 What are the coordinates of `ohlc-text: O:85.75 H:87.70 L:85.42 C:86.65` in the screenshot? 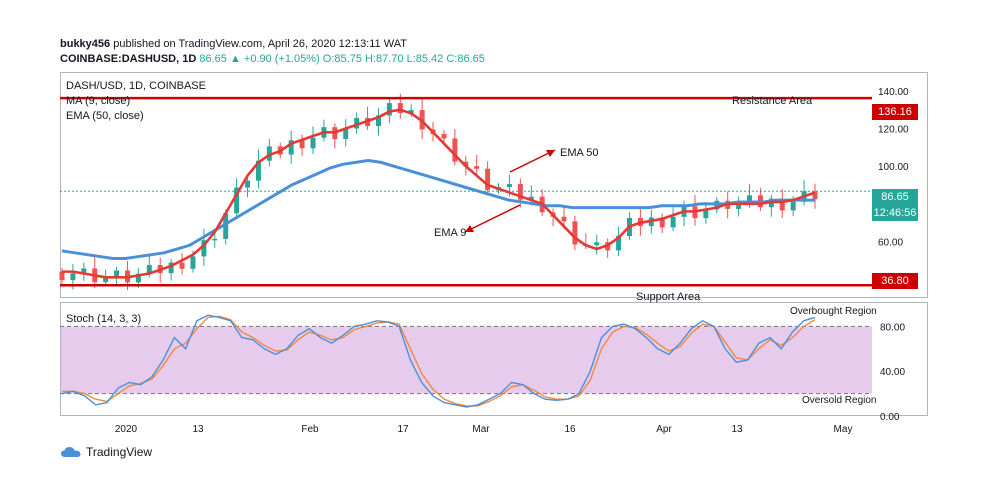 It's located at (403, 59).